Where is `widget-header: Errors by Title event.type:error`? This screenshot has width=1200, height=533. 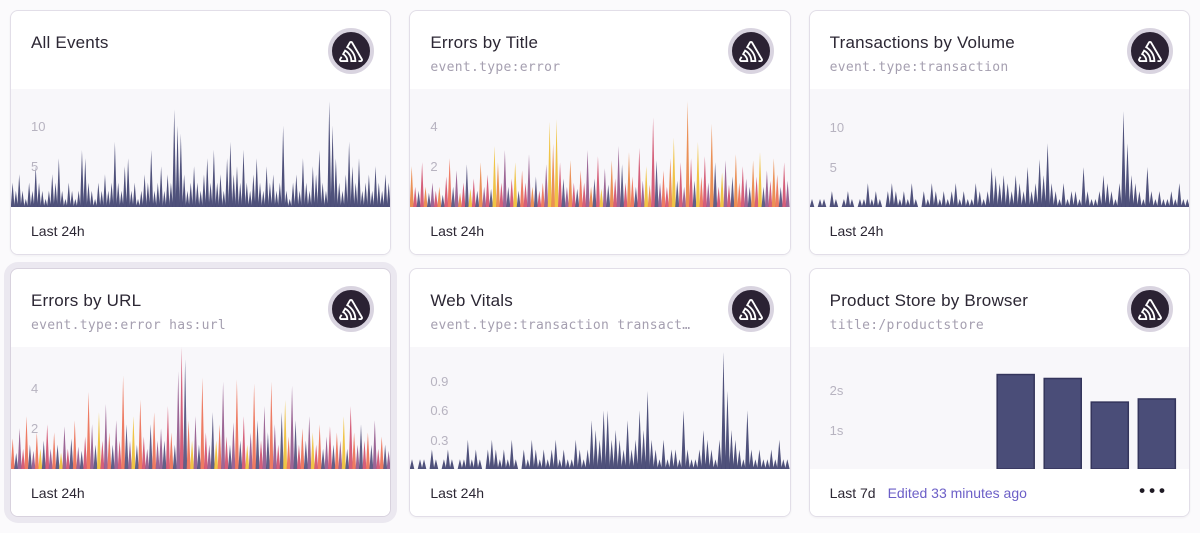
widget-header: Errors by Title event.type:error is located at coordinates (599, 50).